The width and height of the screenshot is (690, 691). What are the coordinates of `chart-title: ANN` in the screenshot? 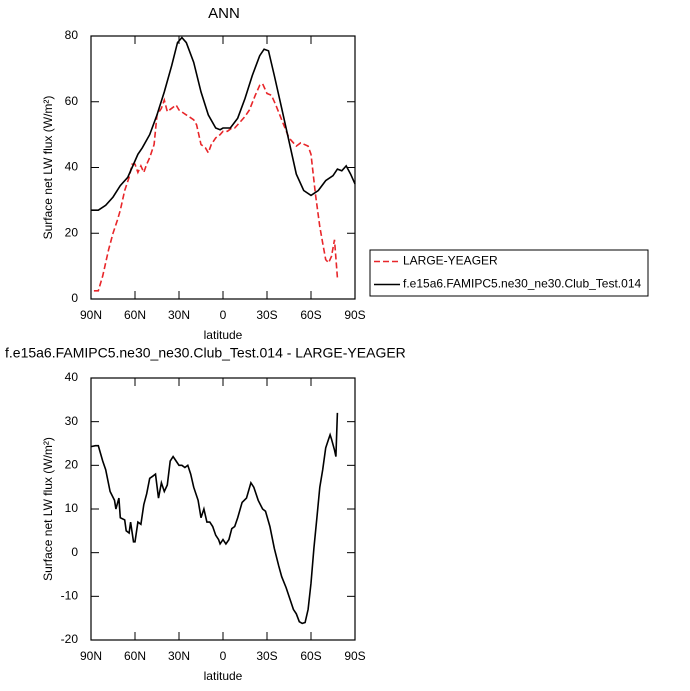 It's located at (224, 13).